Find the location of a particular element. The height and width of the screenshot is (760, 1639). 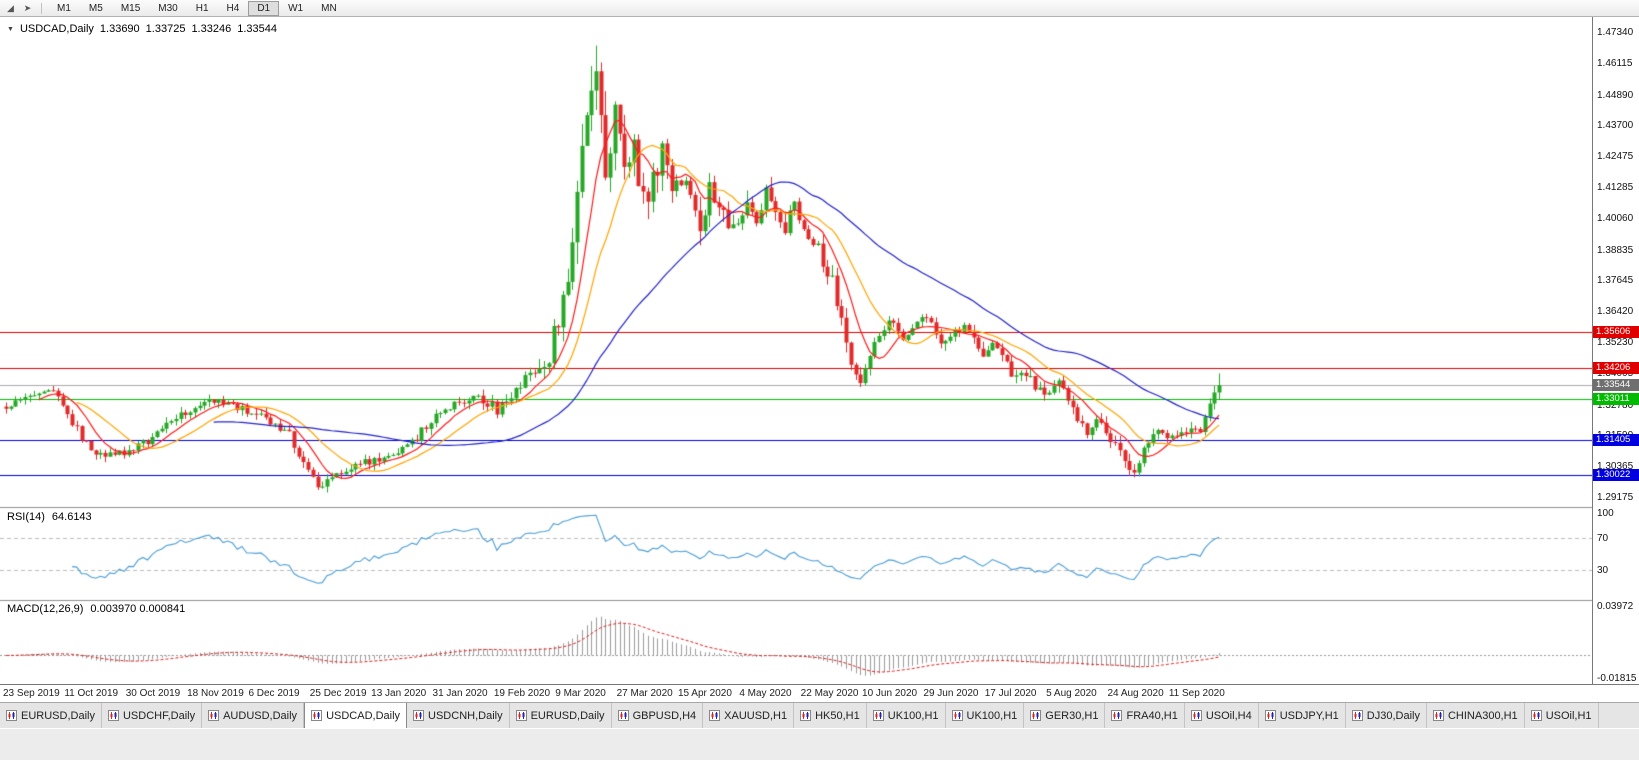

chart-tab-label: HK50,H1 is located at coordinates (837, 715).